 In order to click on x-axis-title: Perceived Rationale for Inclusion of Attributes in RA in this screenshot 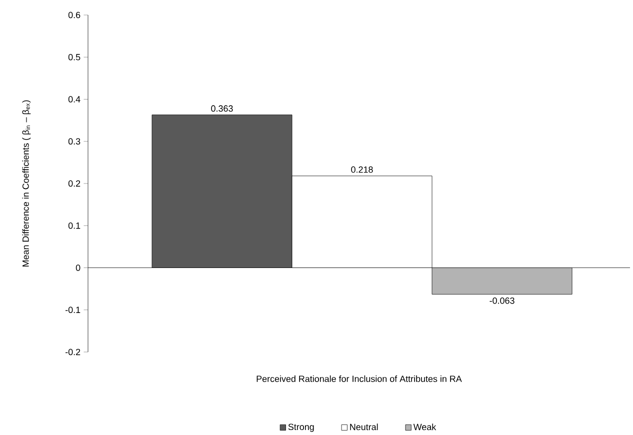, I will do `click(359, 378)`.